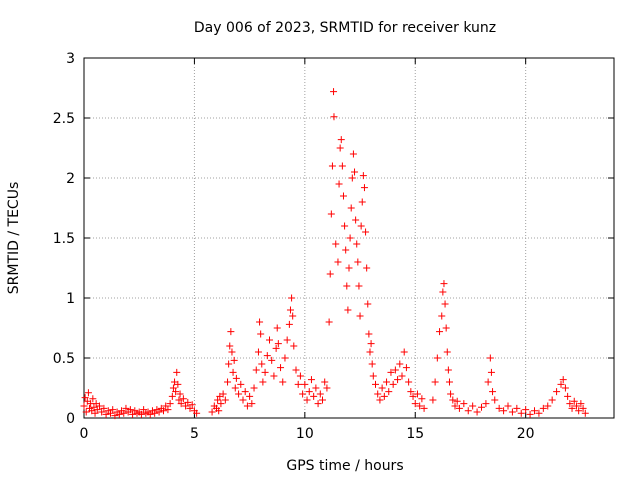 The image size is (640, 480). I want to click on y-tick-label: 0.5, so click(64, 359).